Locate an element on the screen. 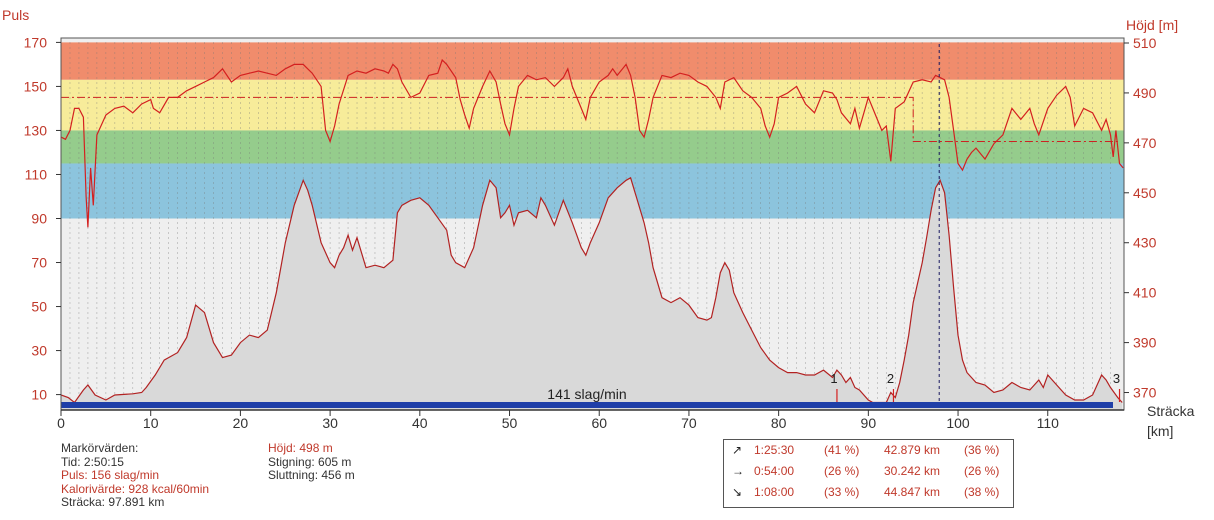 This screenshot has width=1214, height=520. cursor-time: Tid: 2:50:15 is located at coordinates (92, 461).